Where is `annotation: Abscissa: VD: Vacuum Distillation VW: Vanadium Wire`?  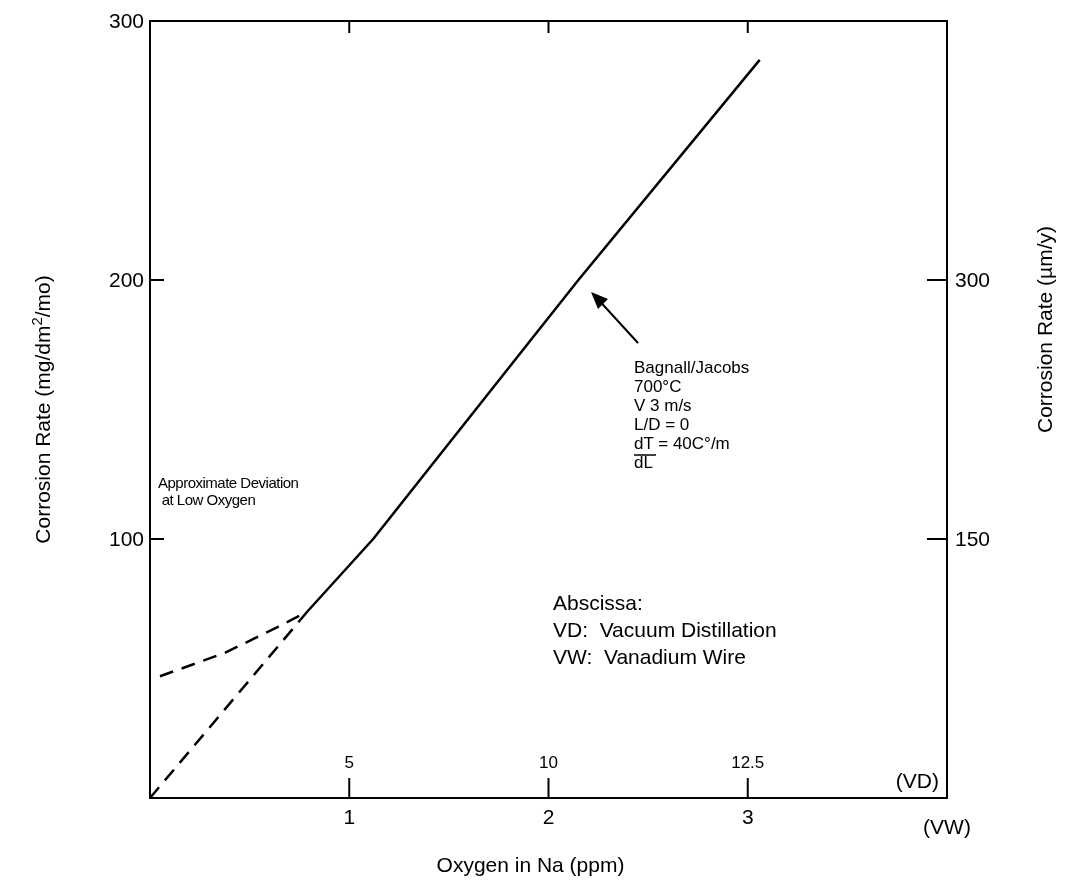
annotation: Abscissa: VD: Vacuum Distillation VW: Vanadium Wire is located at coordinates (665, 629).